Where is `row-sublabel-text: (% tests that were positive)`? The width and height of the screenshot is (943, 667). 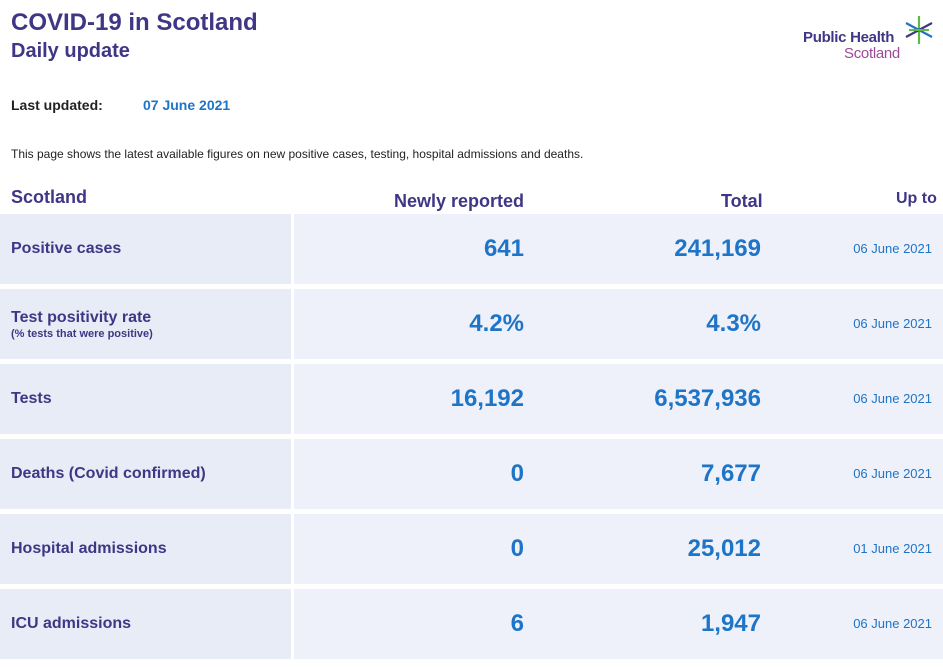 row-sublabel-text: (% tests that were positive) is located at coordinates (82, 333).